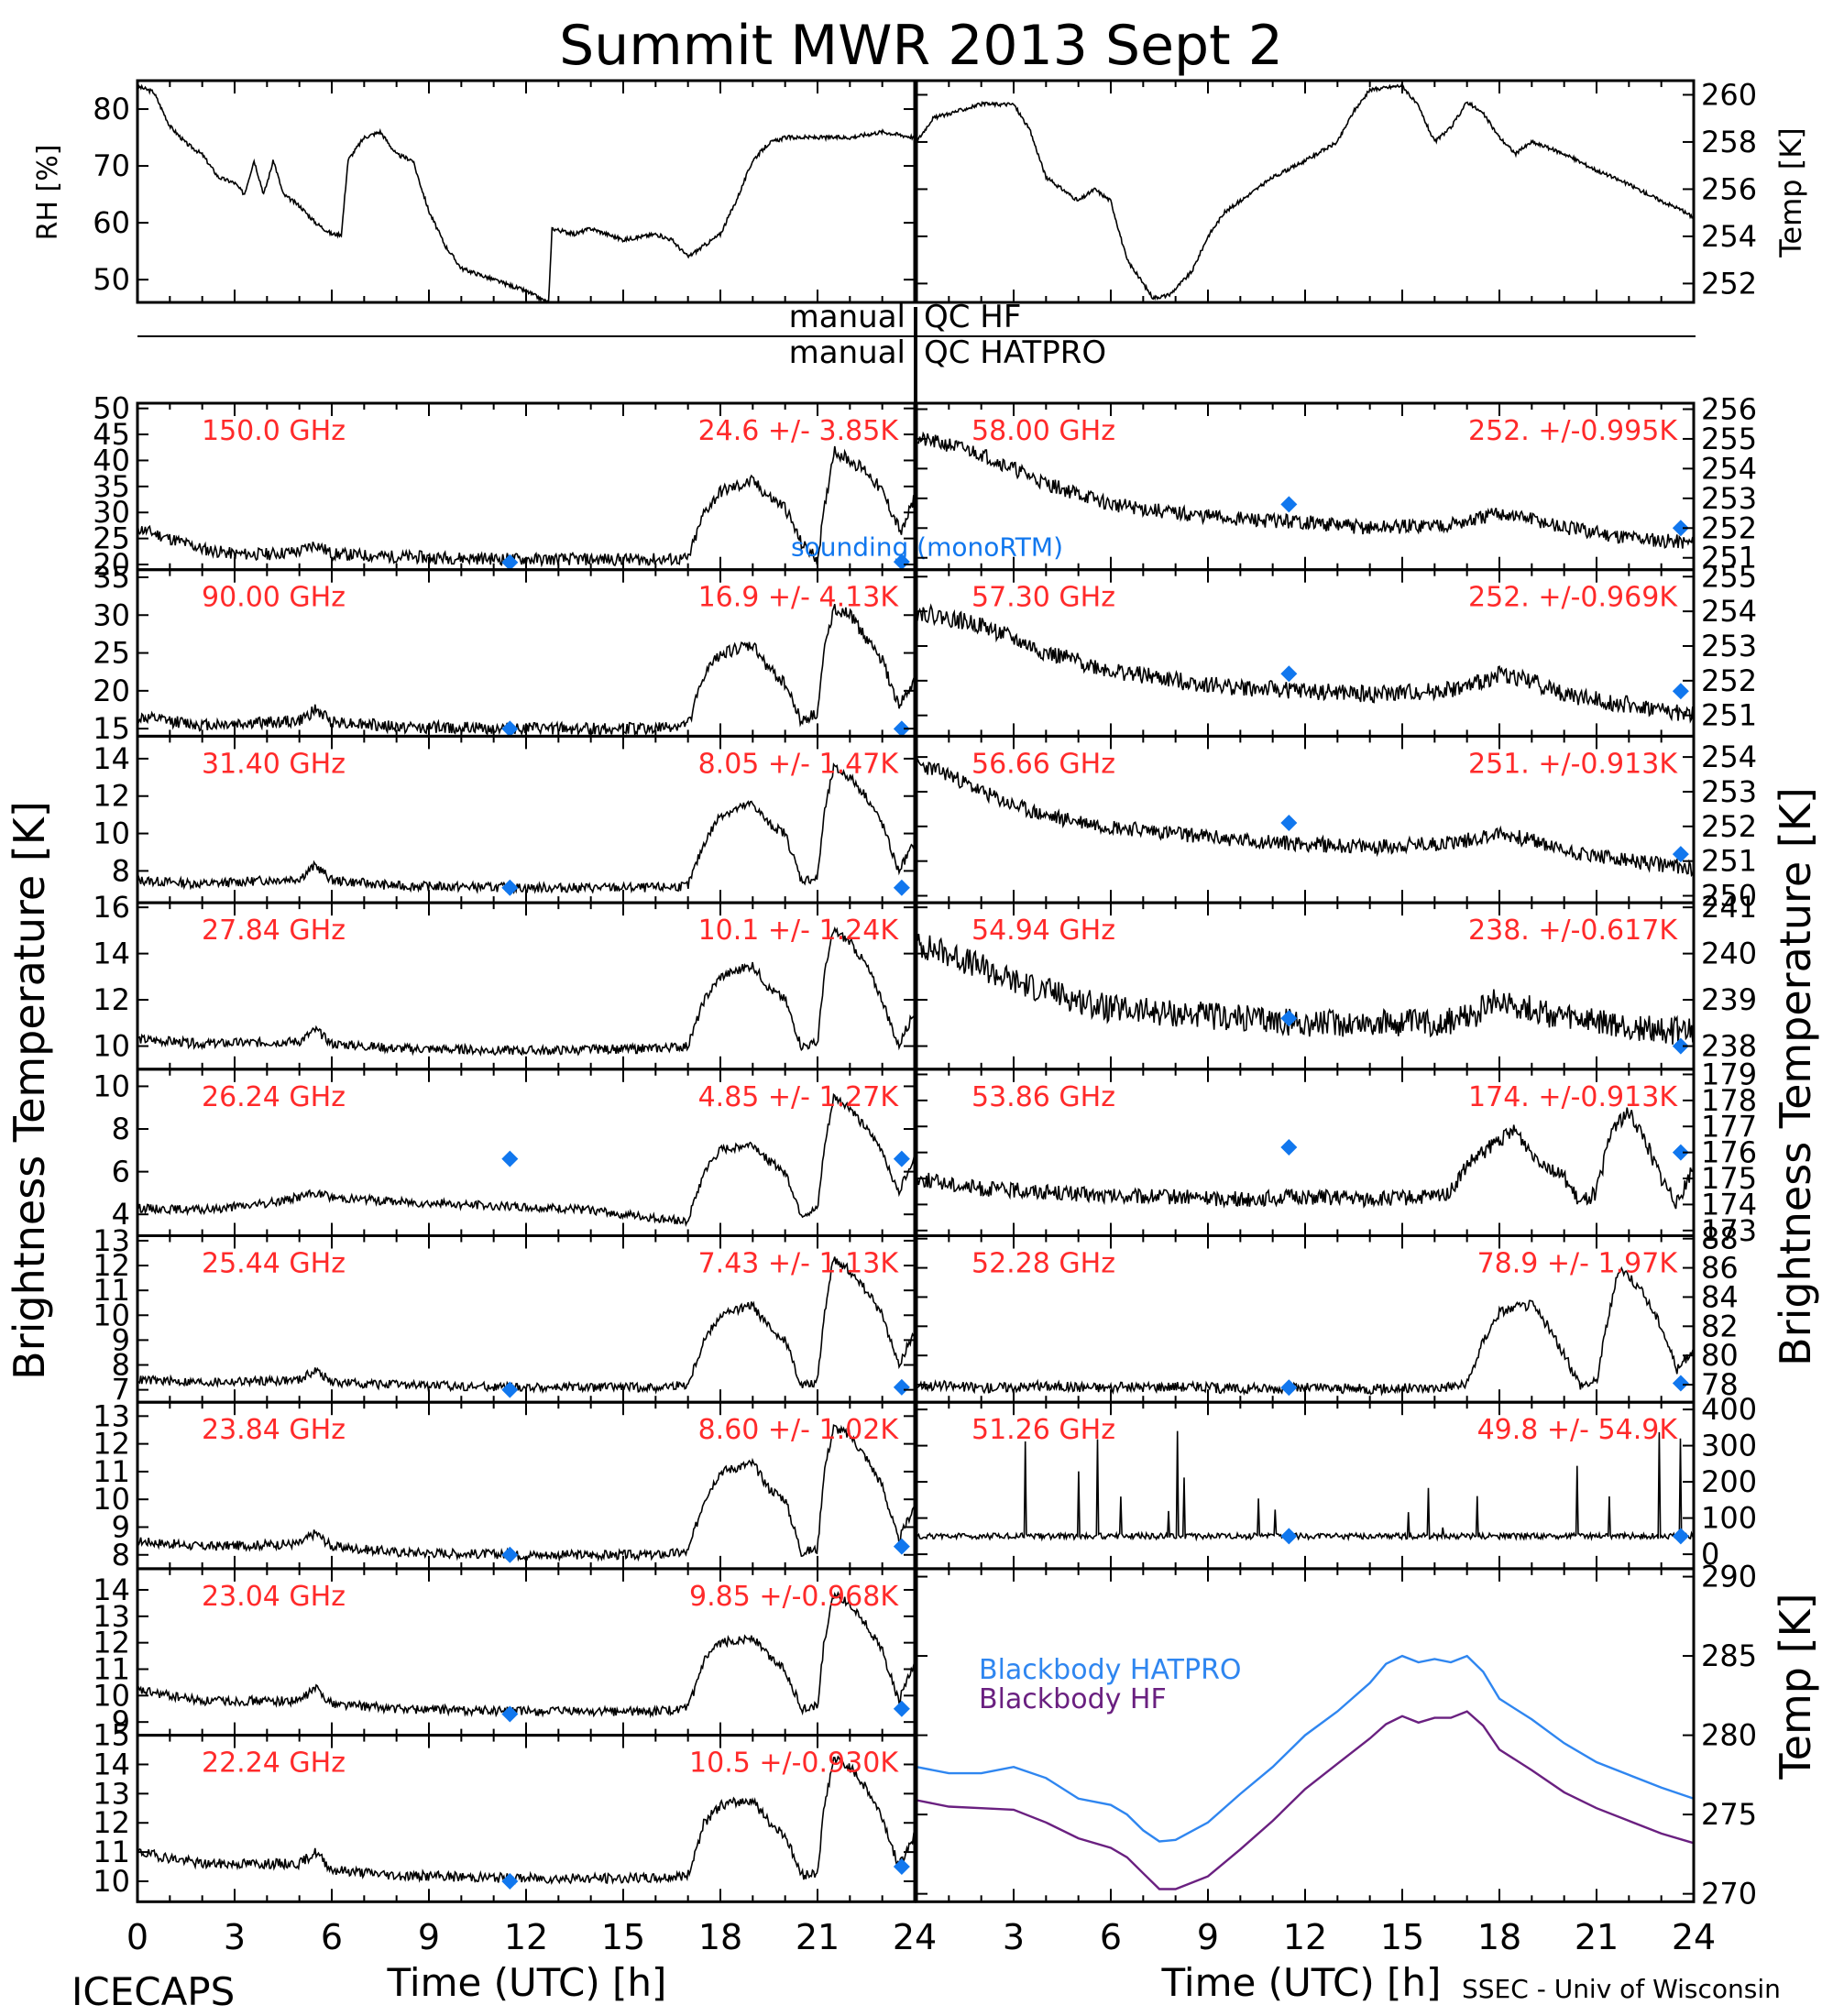 The height and width of the screenshot is (2016, 1833). What do you see at coordinates (111, 1046) in the screenshot?
I see `panel-ch2784-ytick-label: 10` at bounding box center [111, 1046].